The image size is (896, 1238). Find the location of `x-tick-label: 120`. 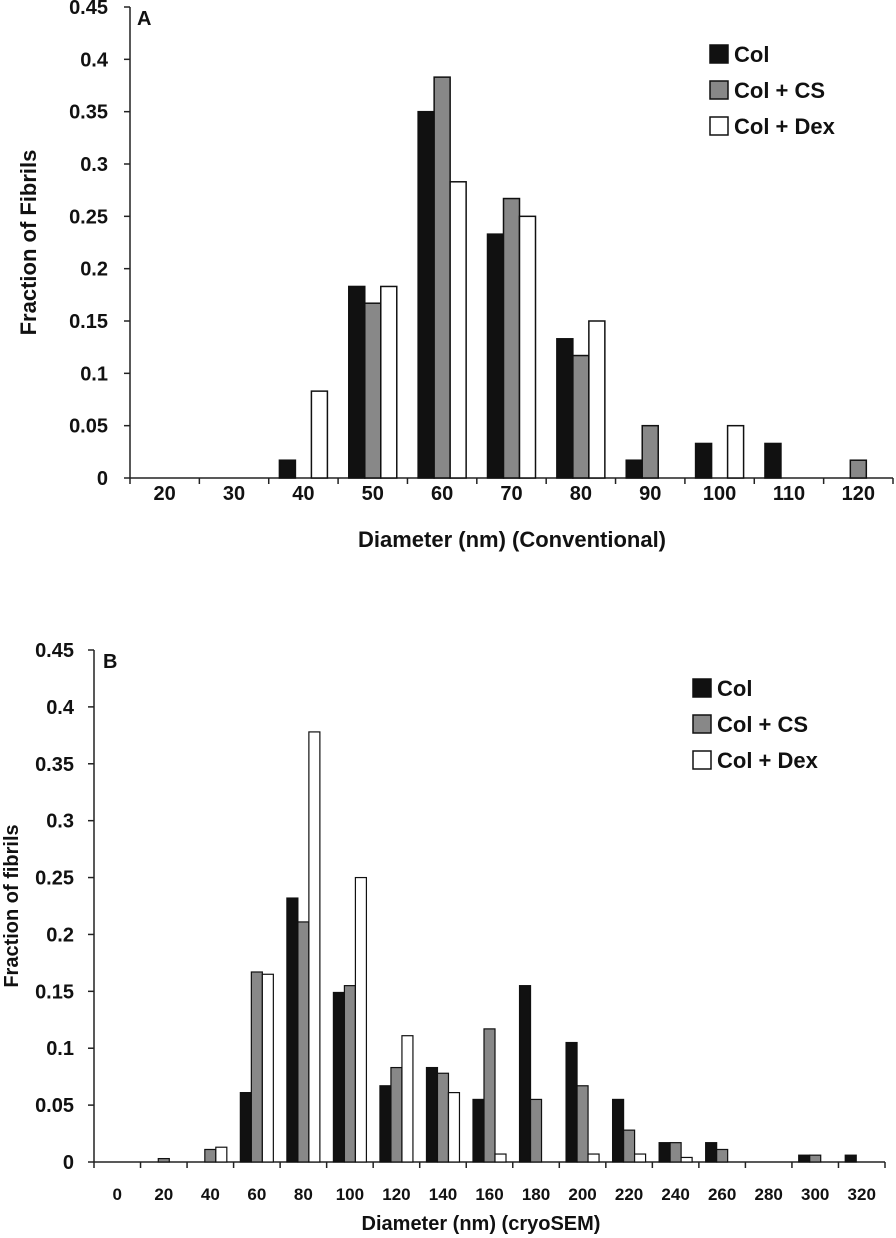

x-tick-label: 120 is located at coordinates (858, 494).